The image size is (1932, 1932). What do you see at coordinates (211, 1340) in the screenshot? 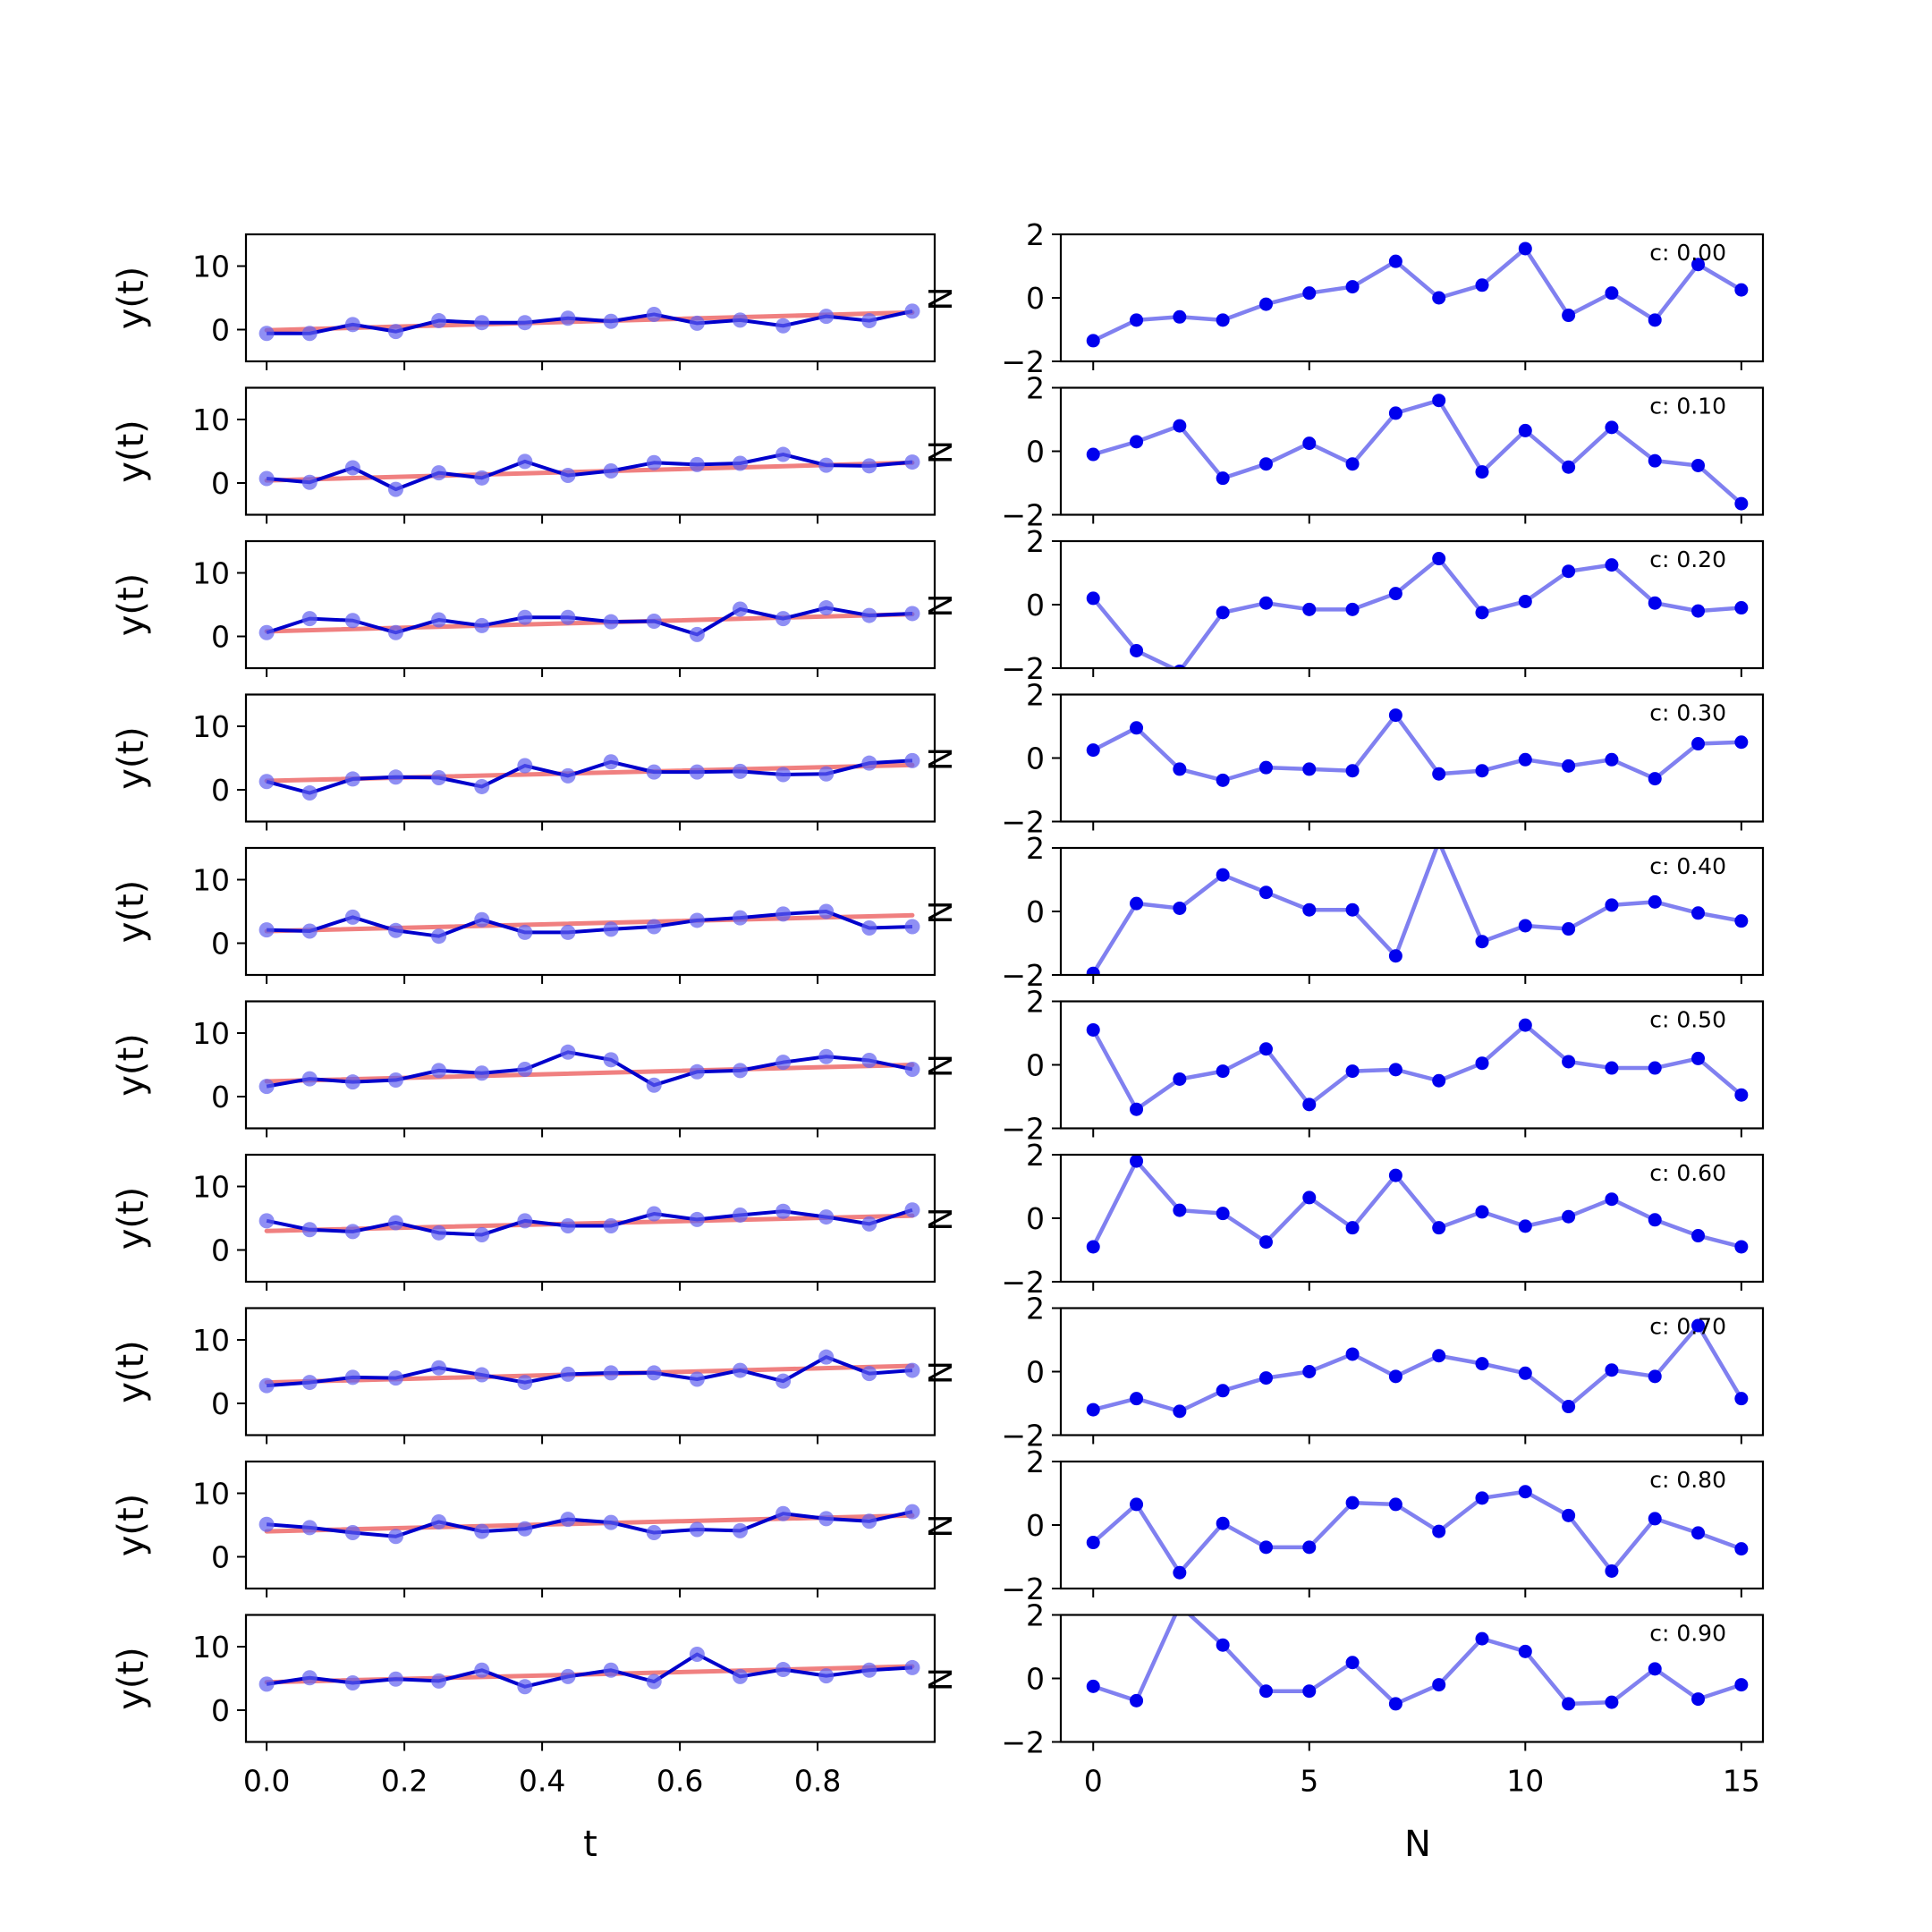
I see `y-tick-label: 10` at bounding box center [211, 1340].